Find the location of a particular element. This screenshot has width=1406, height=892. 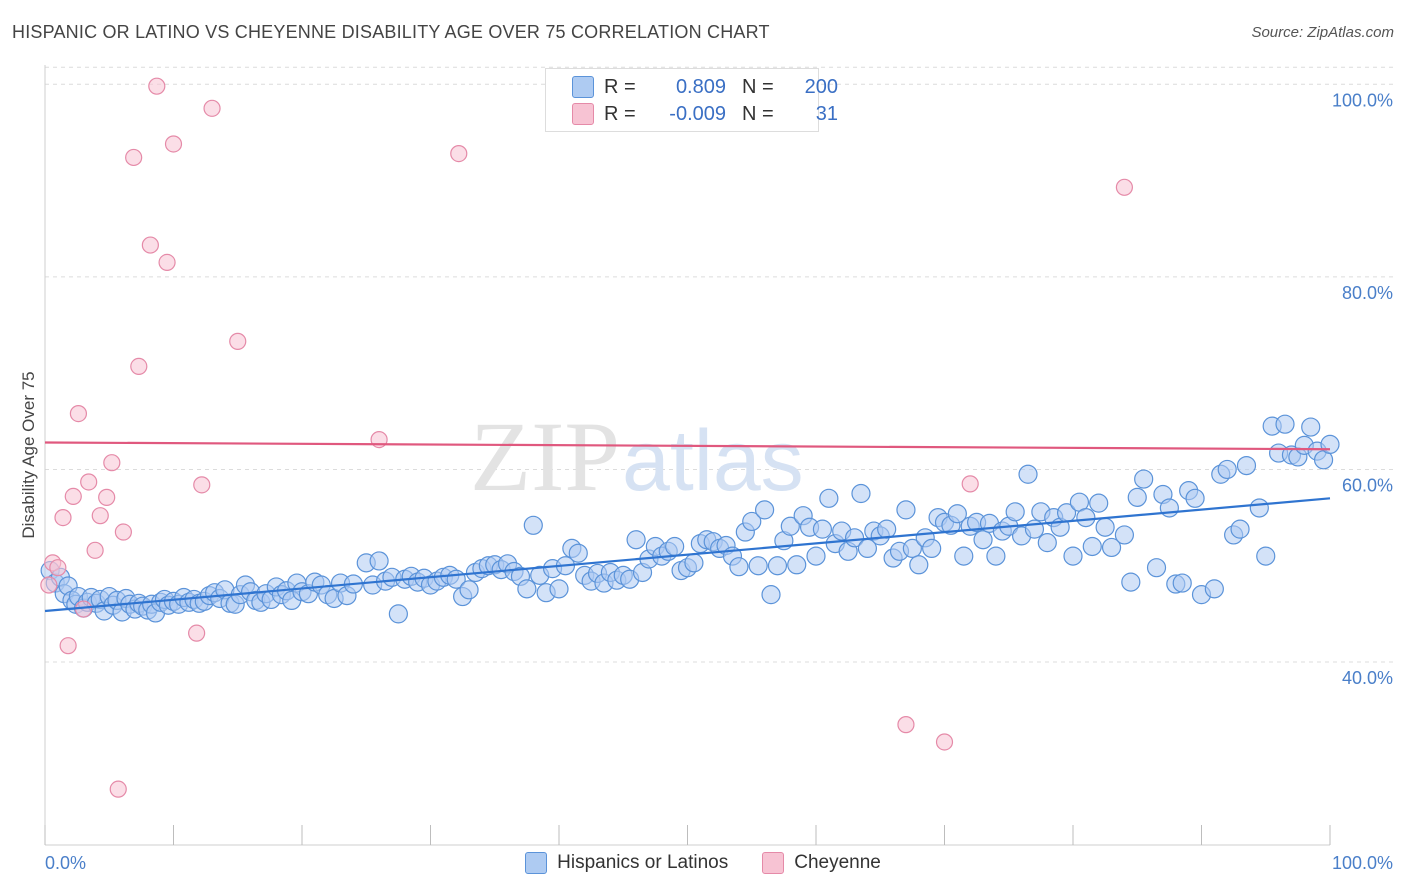

legend-row-cheyenne: R = -0.009 N = 31 is located at coordinates (705, 114).